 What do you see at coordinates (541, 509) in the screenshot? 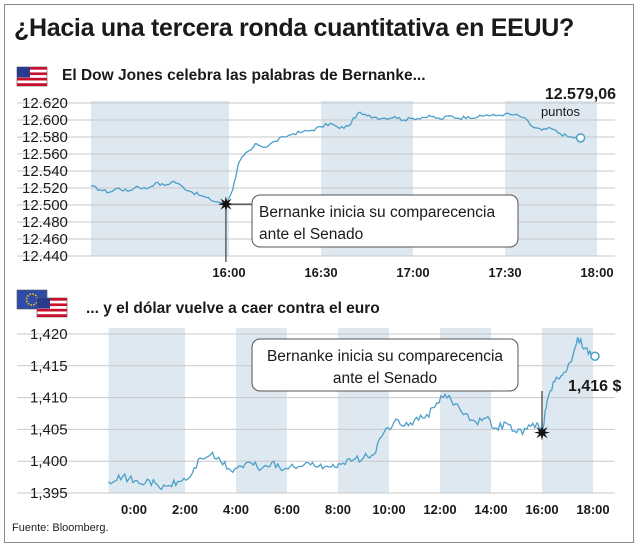
I see `c2-x-tick-8: 16:00` at bounding box center [541, 509].